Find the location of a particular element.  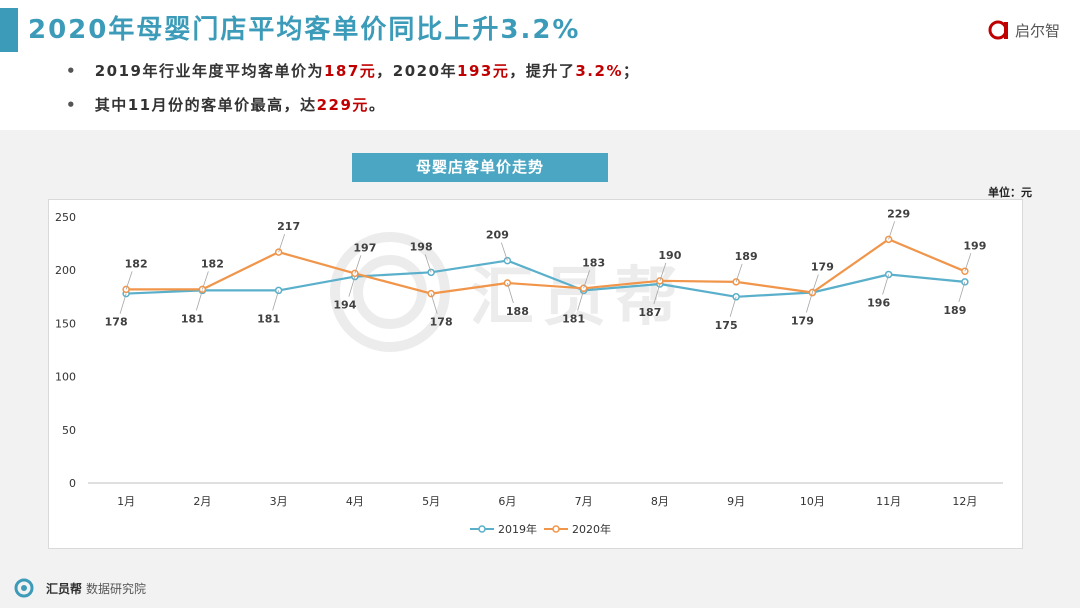

bullet-highlight: 229元 is located at coordinates (342, 105).